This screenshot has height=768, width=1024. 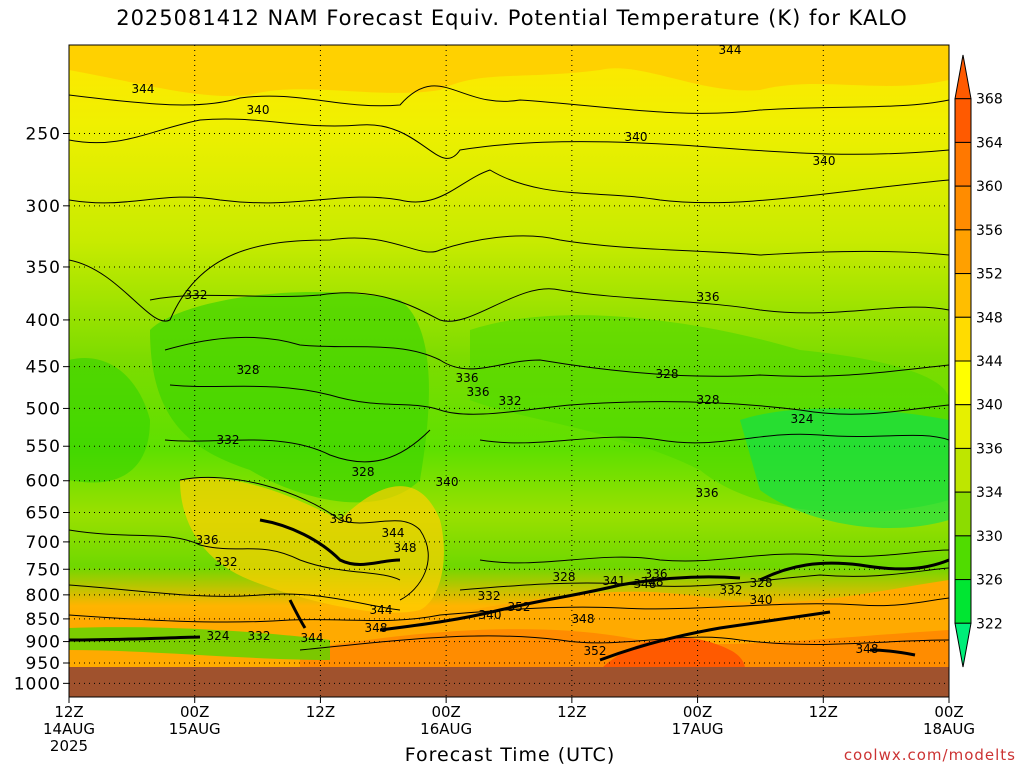 I want to click on y-tick-label: 550, so click(x=43, y=447).